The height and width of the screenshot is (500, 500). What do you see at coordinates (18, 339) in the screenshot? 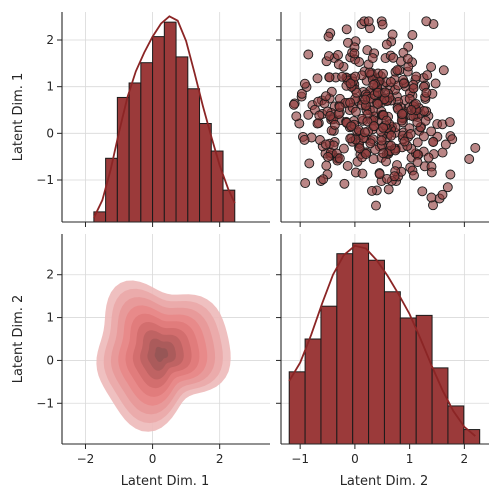
I see `ylabel-bottom: Latent Dim. 2` at bounding box center [18, 339].